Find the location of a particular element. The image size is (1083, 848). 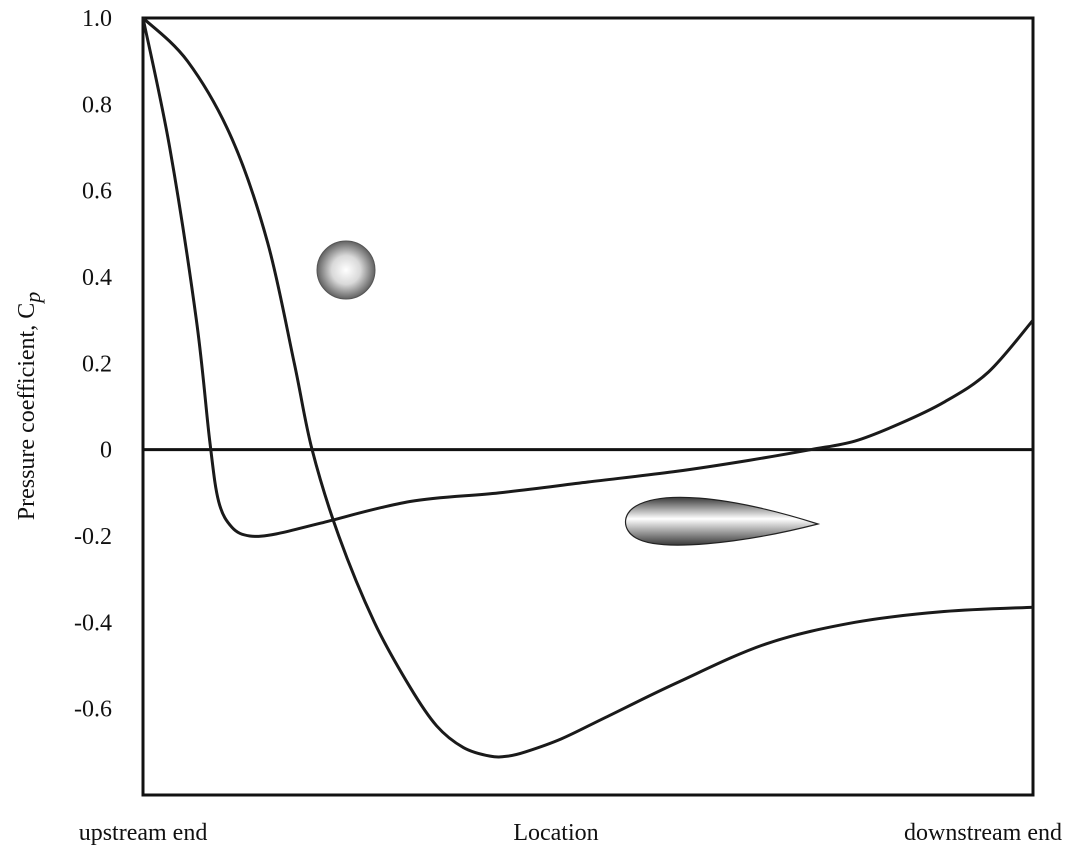

y-tick-label: 0.4 is located at coordinates (97, 278).